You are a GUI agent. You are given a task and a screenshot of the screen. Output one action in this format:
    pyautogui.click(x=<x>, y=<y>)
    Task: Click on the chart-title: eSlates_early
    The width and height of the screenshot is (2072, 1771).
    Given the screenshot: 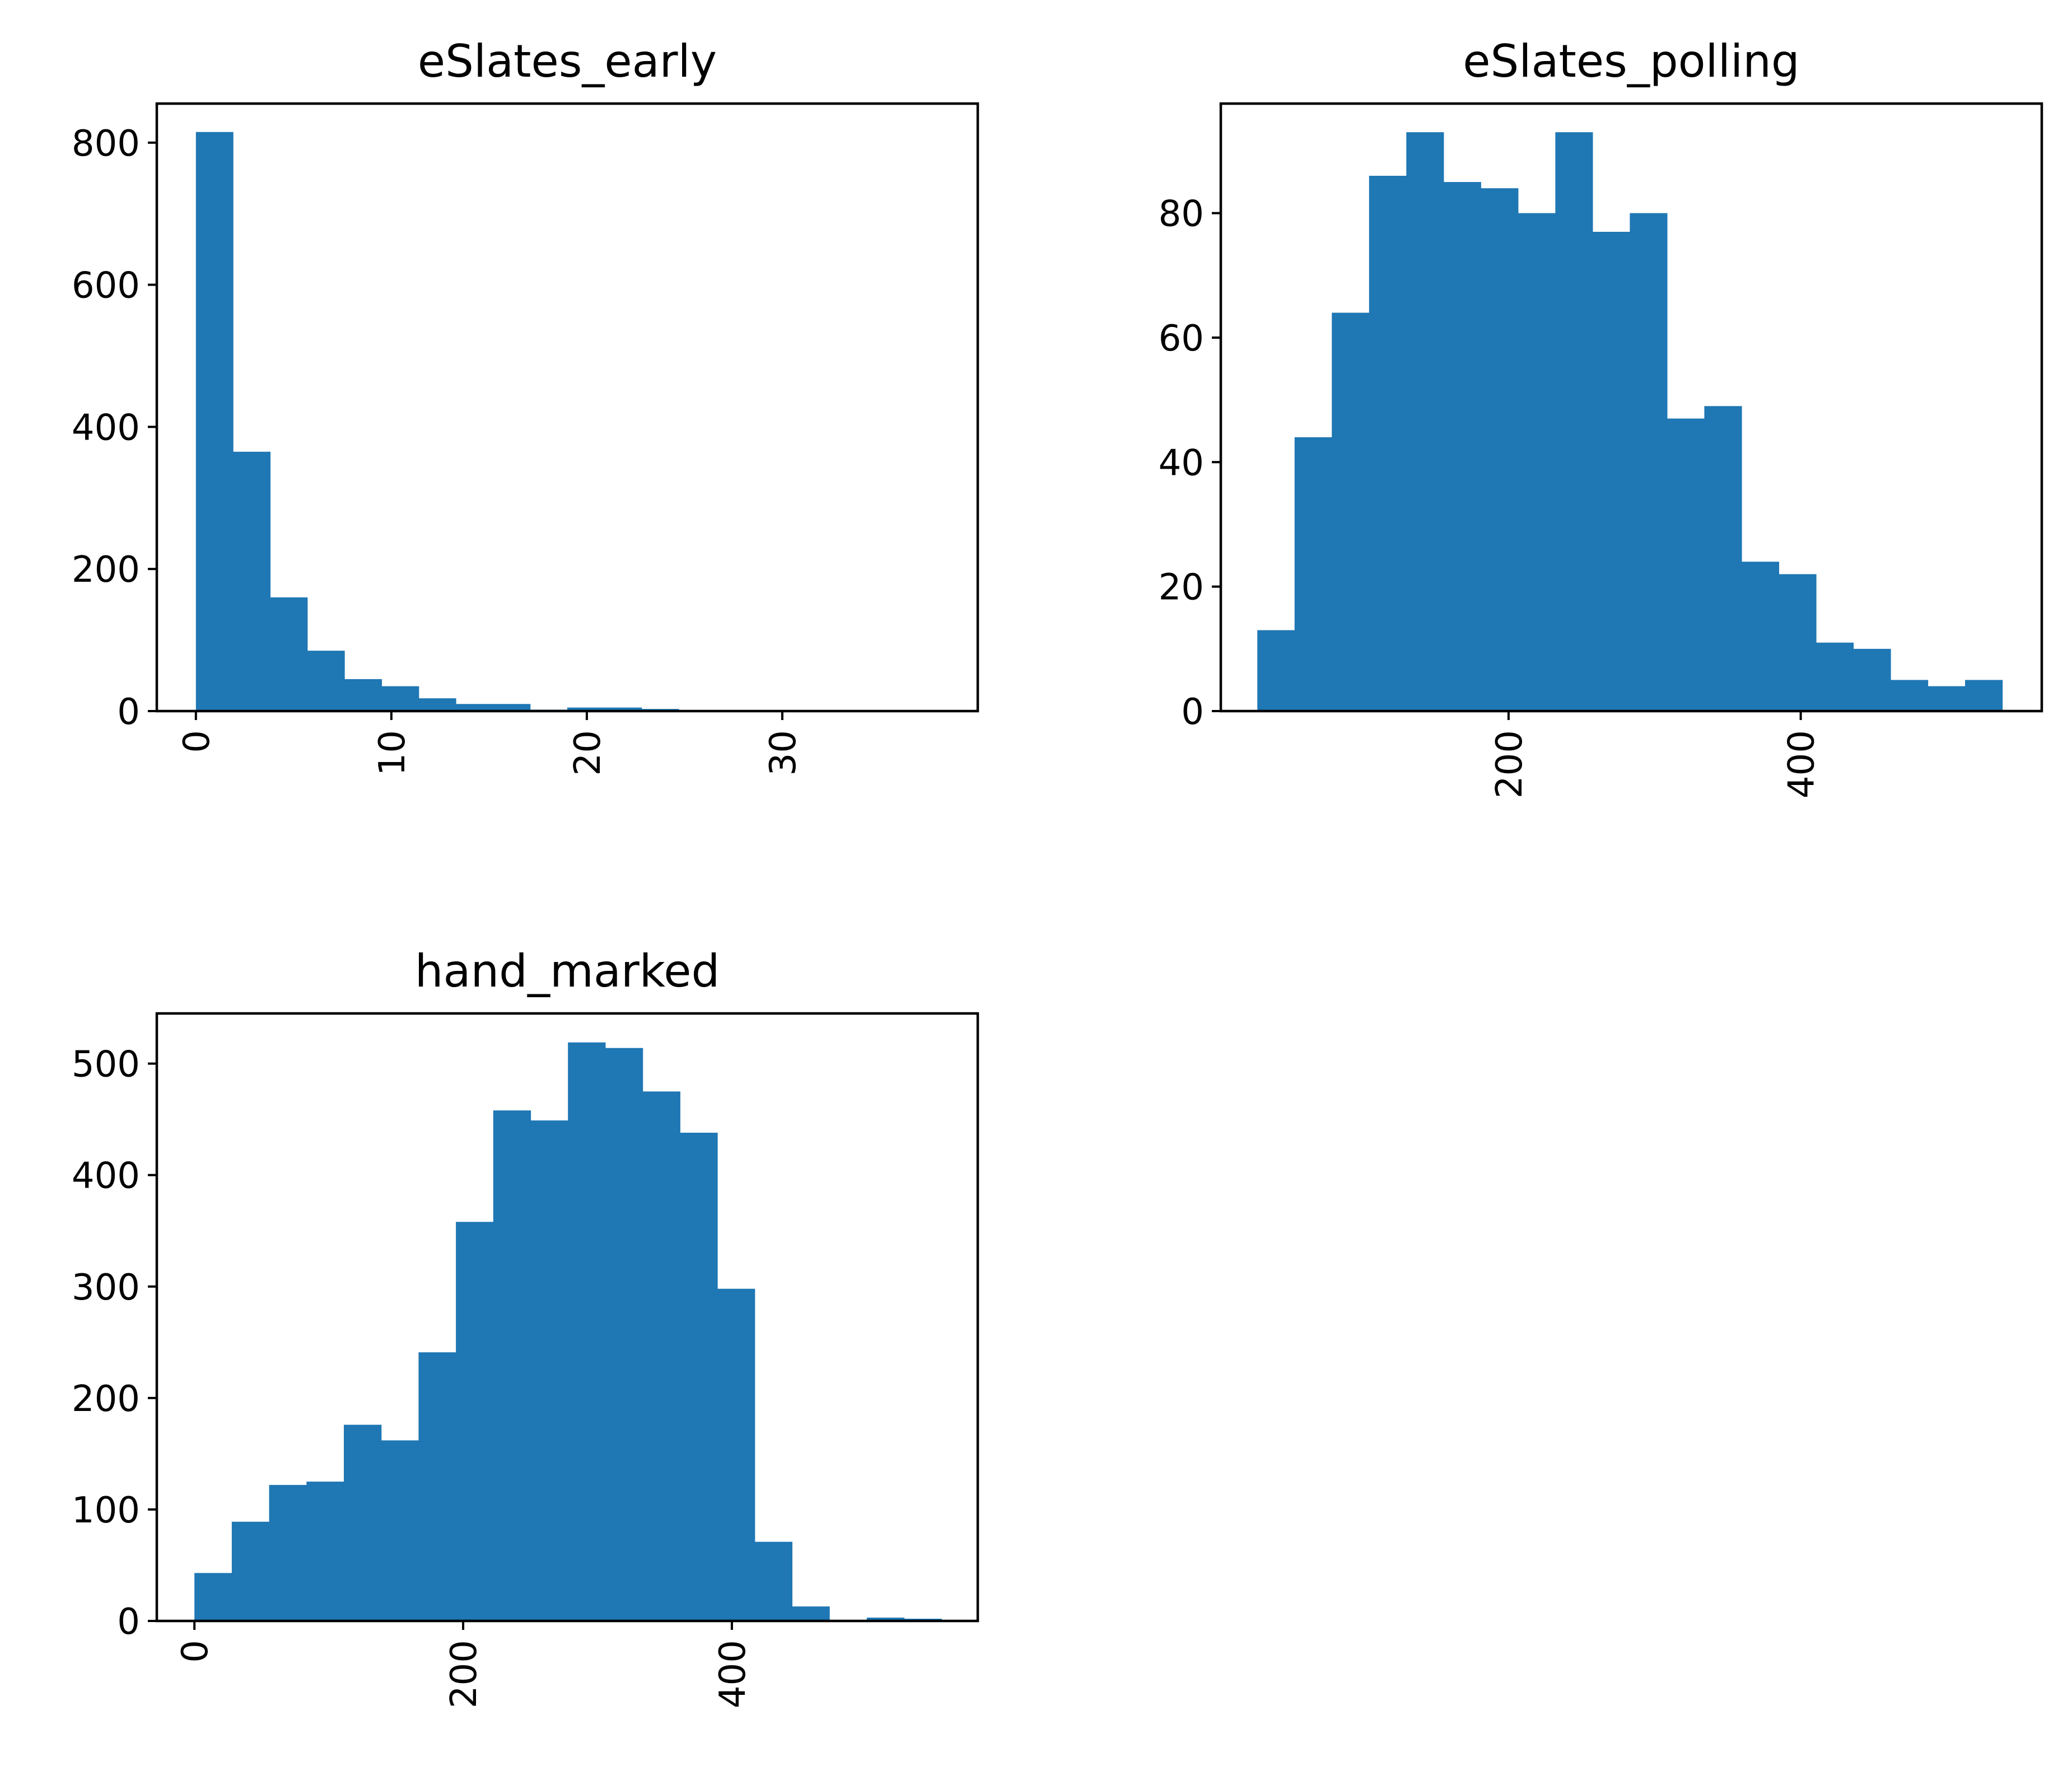 What is the action you would take?
    pyautogui.click(x=568, y=61)
    